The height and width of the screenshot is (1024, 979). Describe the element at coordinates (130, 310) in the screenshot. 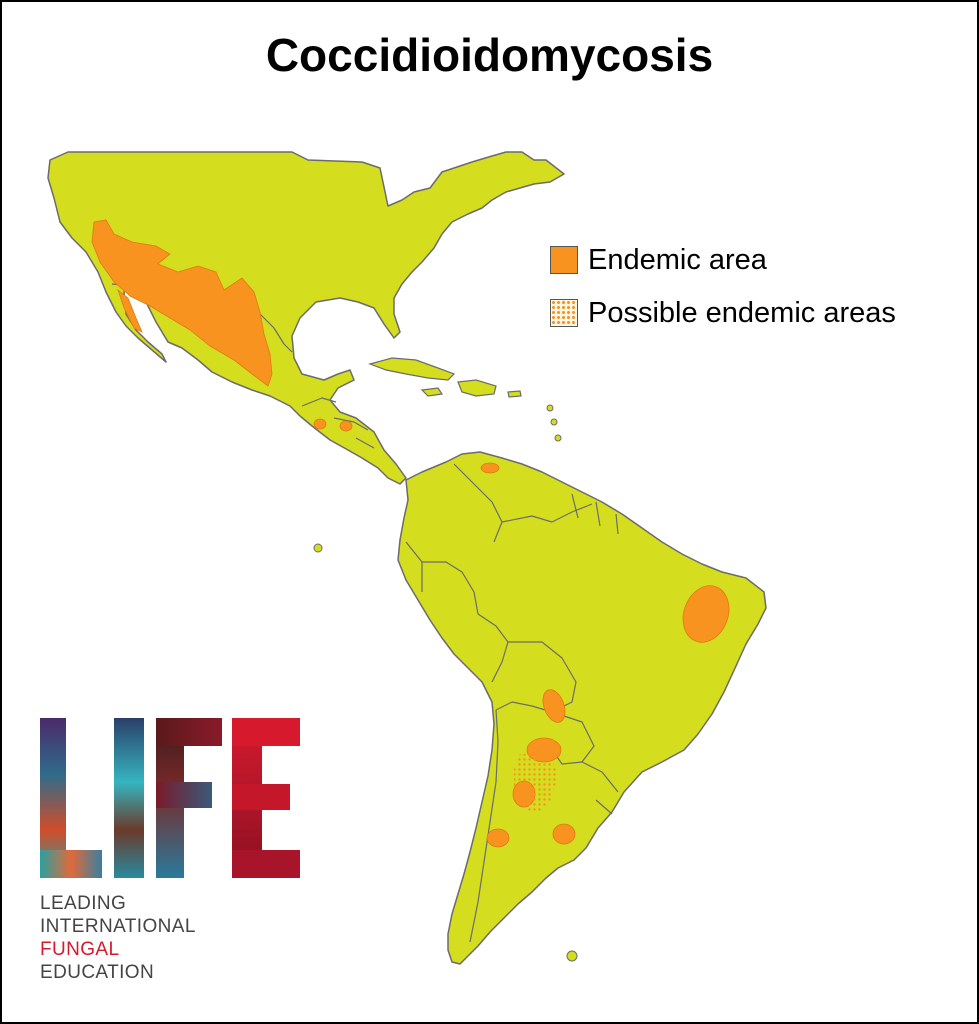

I see `endemic-area-baja` at that location.